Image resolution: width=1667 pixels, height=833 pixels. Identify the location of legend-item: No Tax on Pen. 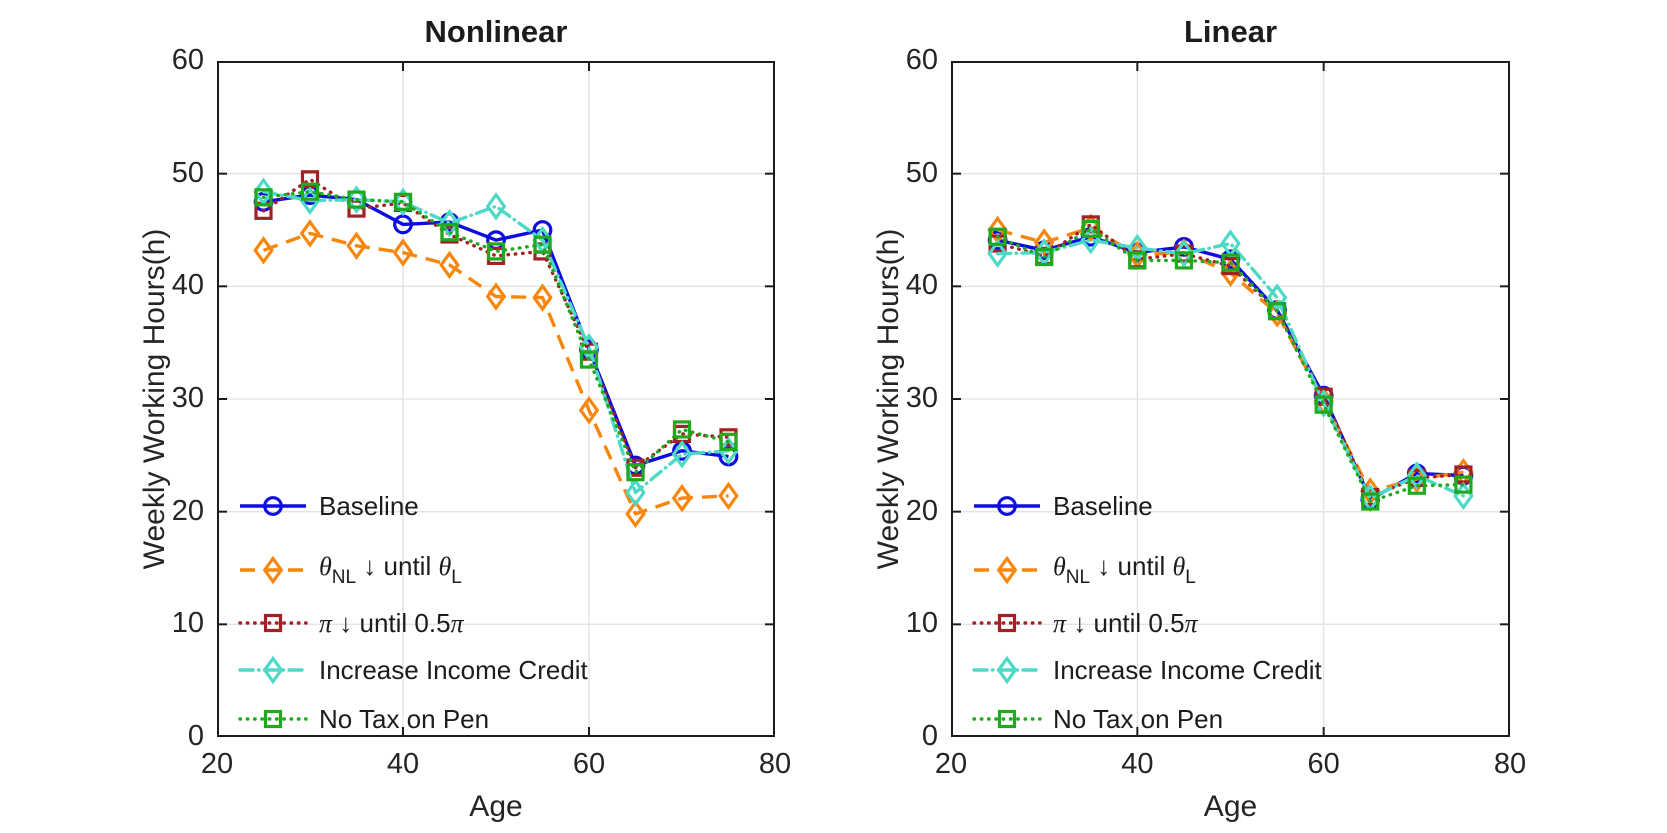
(363, 719).